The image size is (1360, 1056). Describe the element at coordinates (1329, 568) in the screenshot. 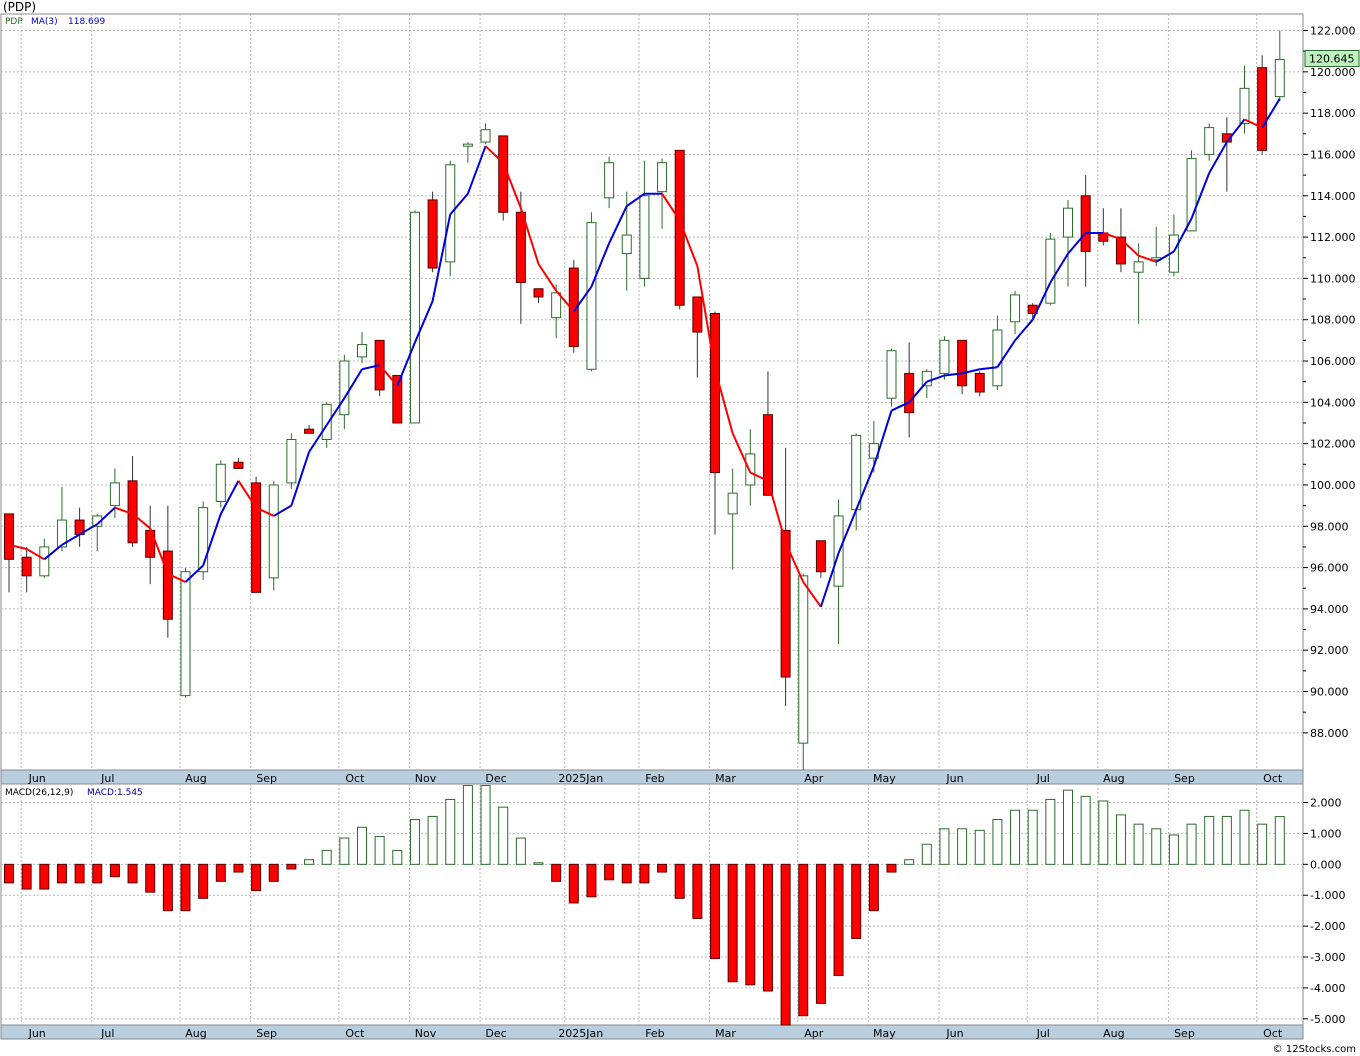

I see `price-tick-label: 96.000` at that location.